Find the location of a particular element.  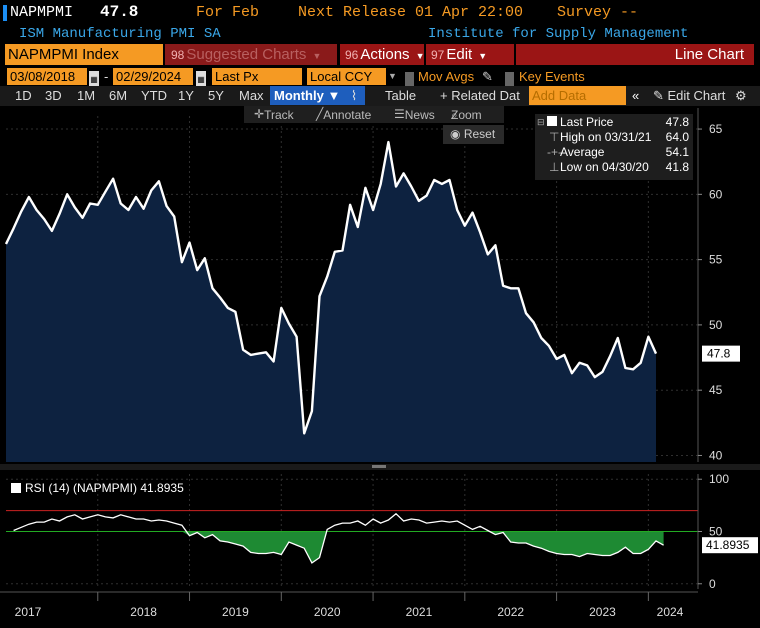

rsi-line is located at coordinates (338, 538).